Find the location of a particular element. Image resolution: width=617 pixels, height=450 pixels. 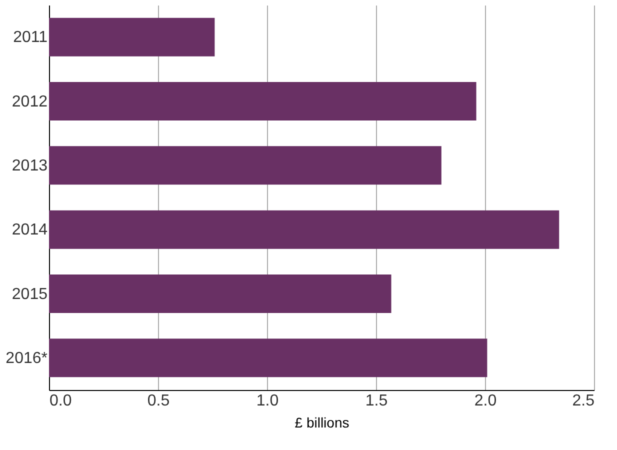

x-tick-label: 0.0 is located at coordinates (61, 401).